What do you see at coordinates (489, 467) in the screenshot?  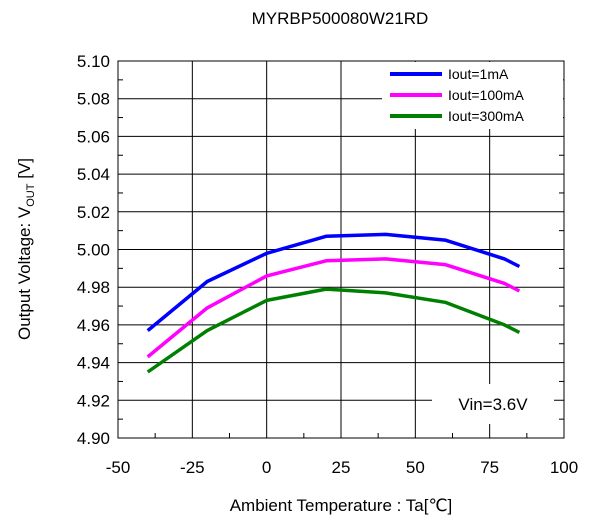 I see `x-tick-label: 75` at bounding box center [489, 467].